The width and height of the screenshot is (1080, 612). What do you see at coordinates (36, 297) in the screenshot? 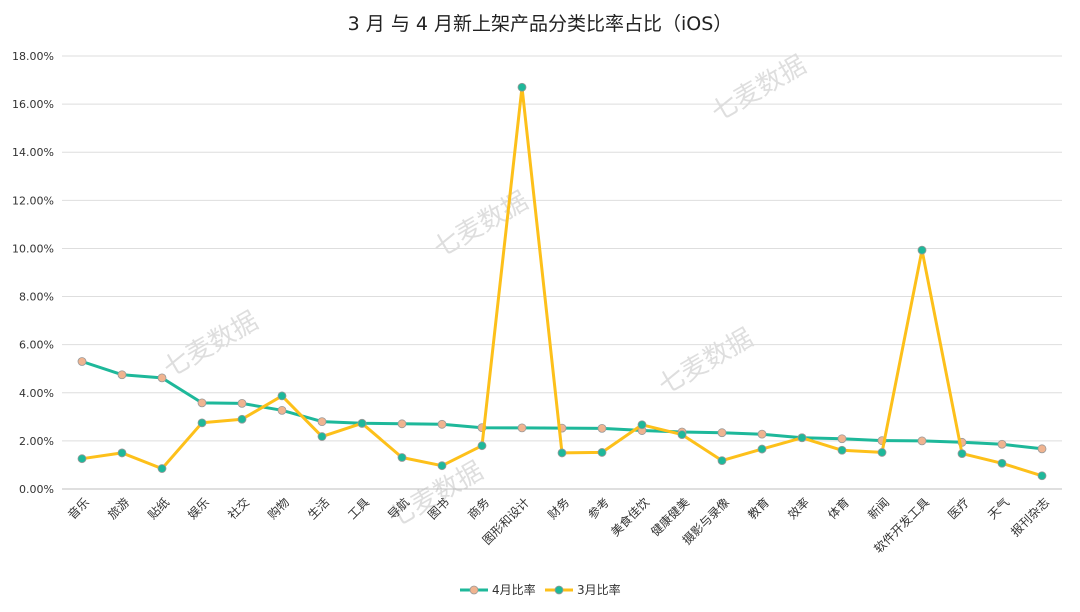
I see `y-tick-label: 8.00%` at bounding box center [36, 297].